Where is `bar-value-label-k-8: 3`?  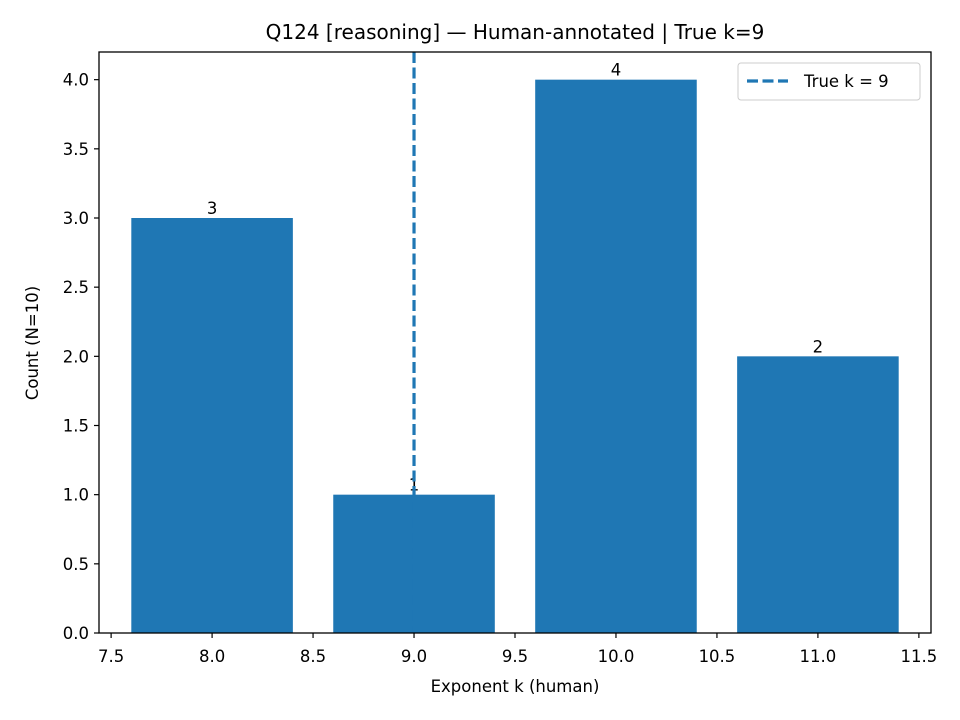 bar-value-label-k-8: 3 is located at coordinates (212, 208).